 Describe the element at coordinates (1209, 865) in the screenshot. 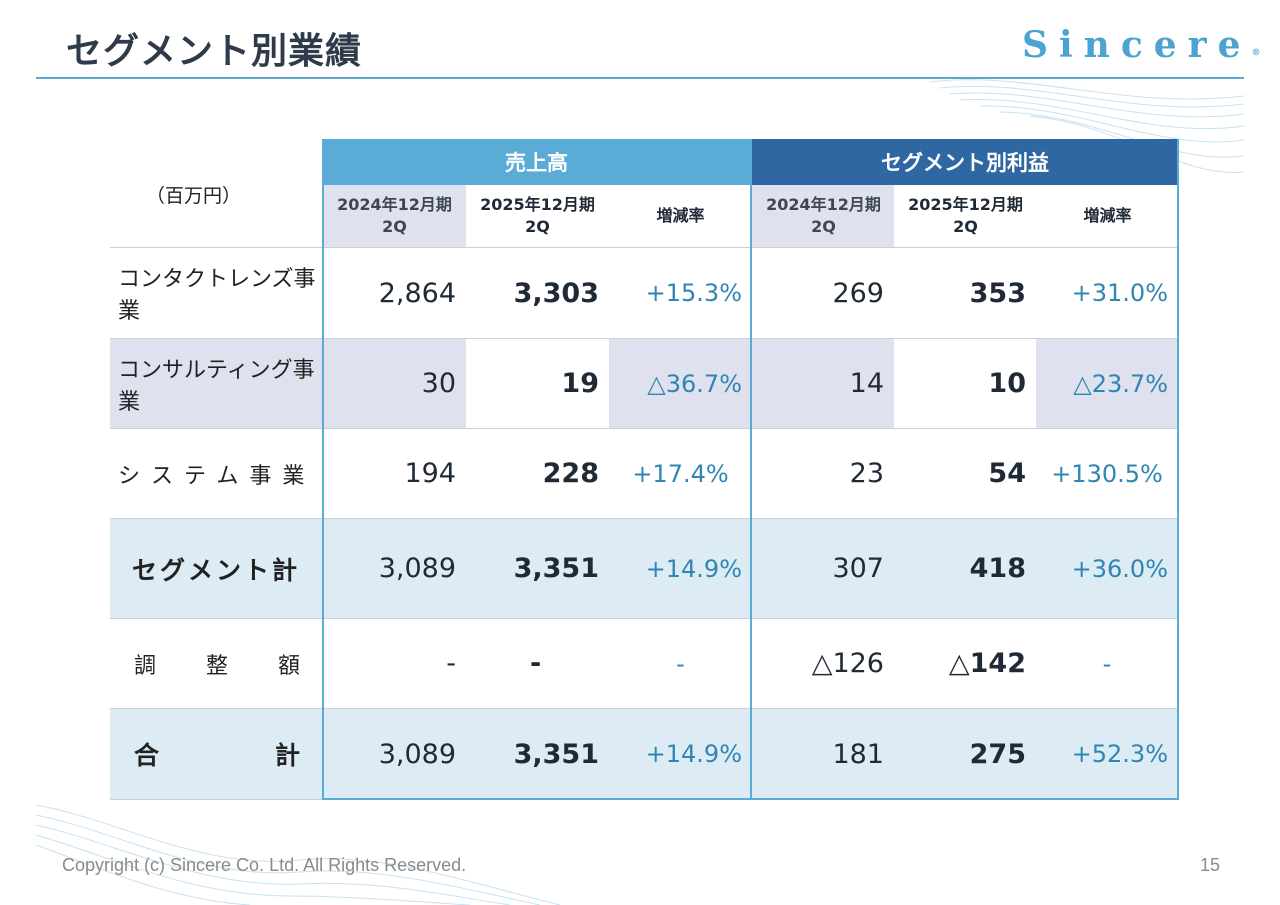

I see `page-number: 15` at that location.